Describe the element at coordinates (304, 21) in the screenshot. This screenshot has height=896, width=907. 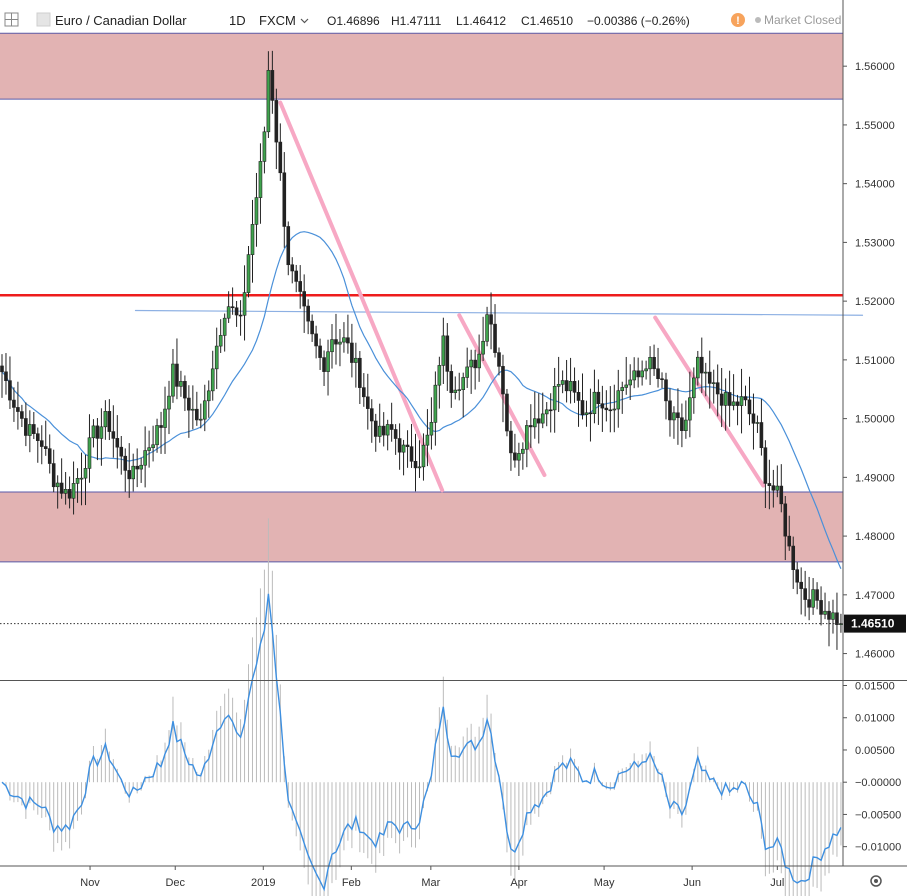
I see `chevron-down-icon` at that location.